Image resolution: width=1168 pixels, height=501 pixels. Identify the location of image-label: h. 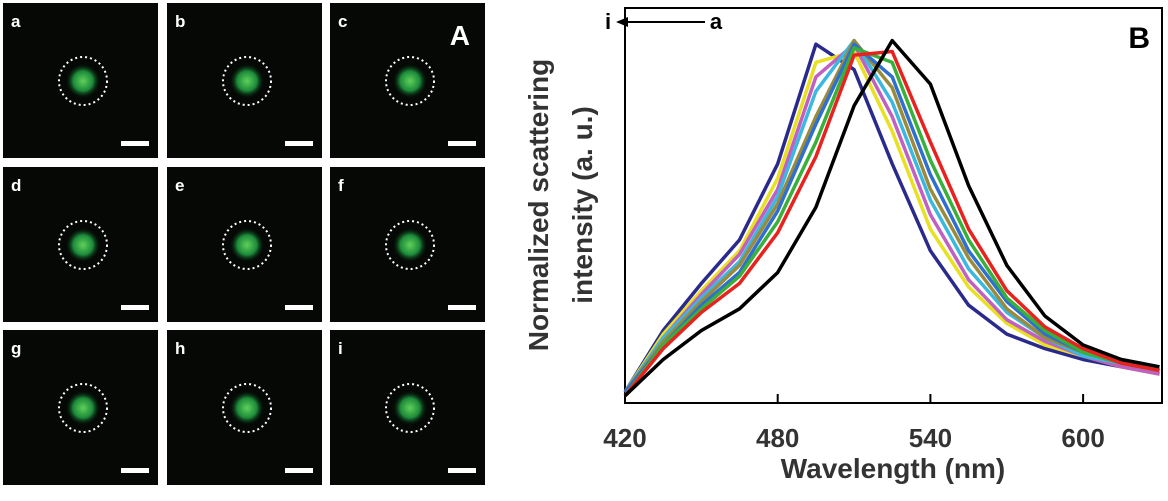
(180, 348).